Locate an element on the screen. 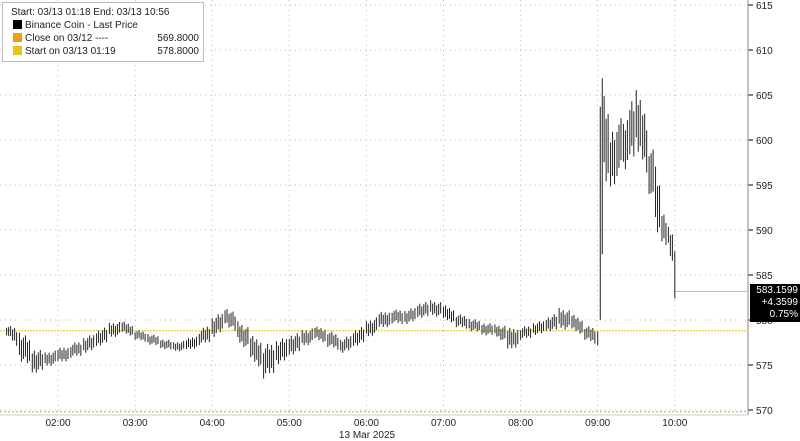  x-tick-label: 09:00 is located at coordinates (597, 423).